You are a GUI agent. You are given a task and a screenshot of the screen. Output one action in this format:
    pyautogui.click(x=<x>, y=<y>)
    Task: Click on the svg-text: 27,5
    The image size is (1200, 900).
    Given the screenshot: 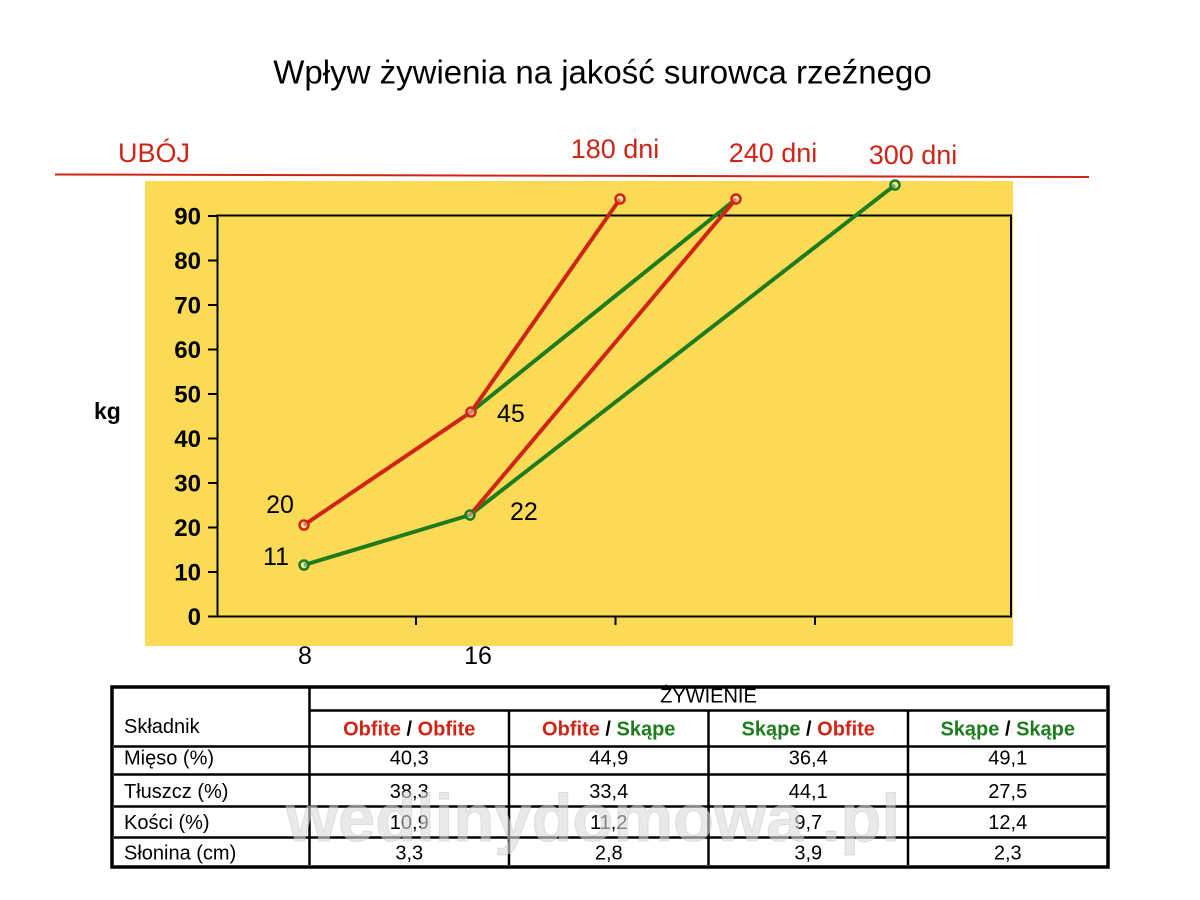 What is the action you would take?
    pyautogui.click(x=1007, y=792)
    